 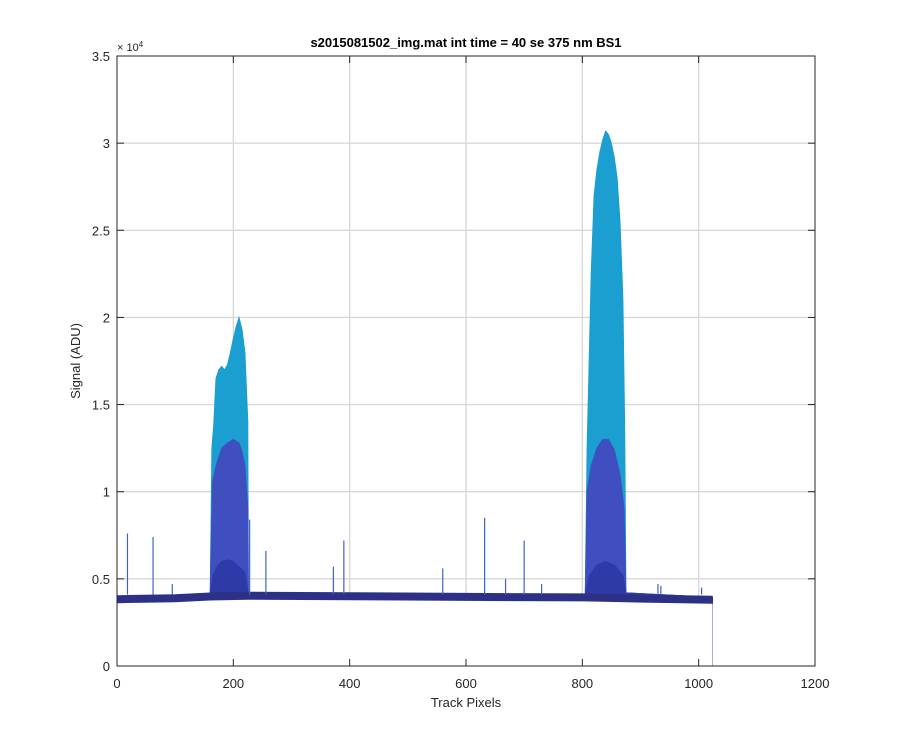 I want to click on y-tick-label: 0, so click(x=106, y=666).